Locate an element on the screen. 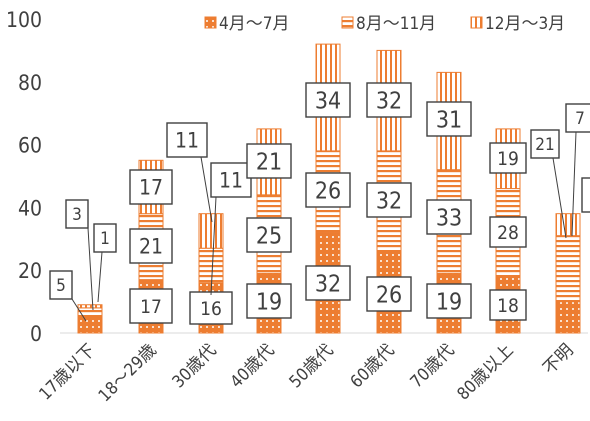  x-tick-label: 50歳代 is located at coordinates (312, 366).